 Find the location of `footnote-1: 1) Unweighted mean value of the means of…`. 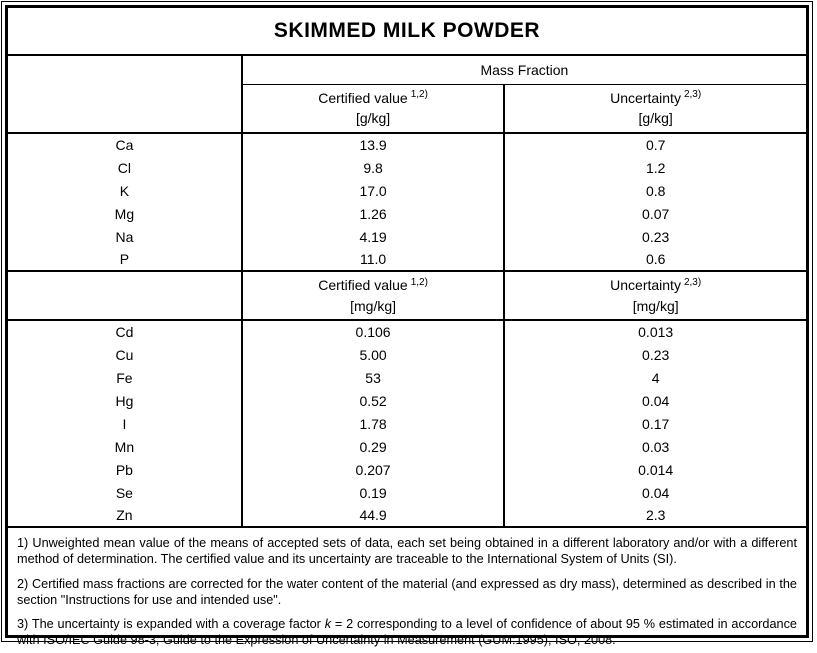

footnote-1: 1) Unweighted mean value of the means of… is located at coordinates (407, 551).